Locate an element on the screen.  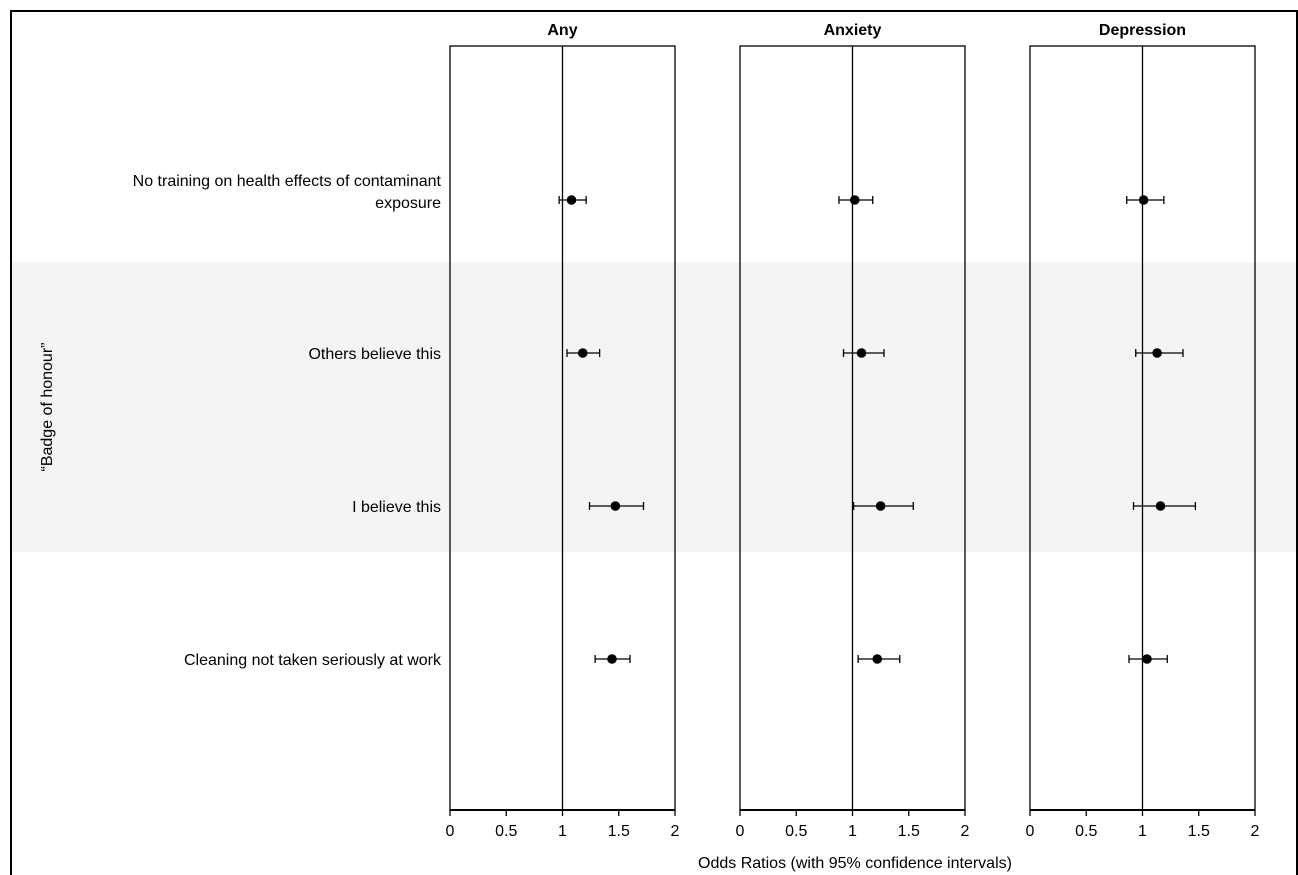
row-label: Cleaning not taken seriously at work is located at coordinates (313, 660).